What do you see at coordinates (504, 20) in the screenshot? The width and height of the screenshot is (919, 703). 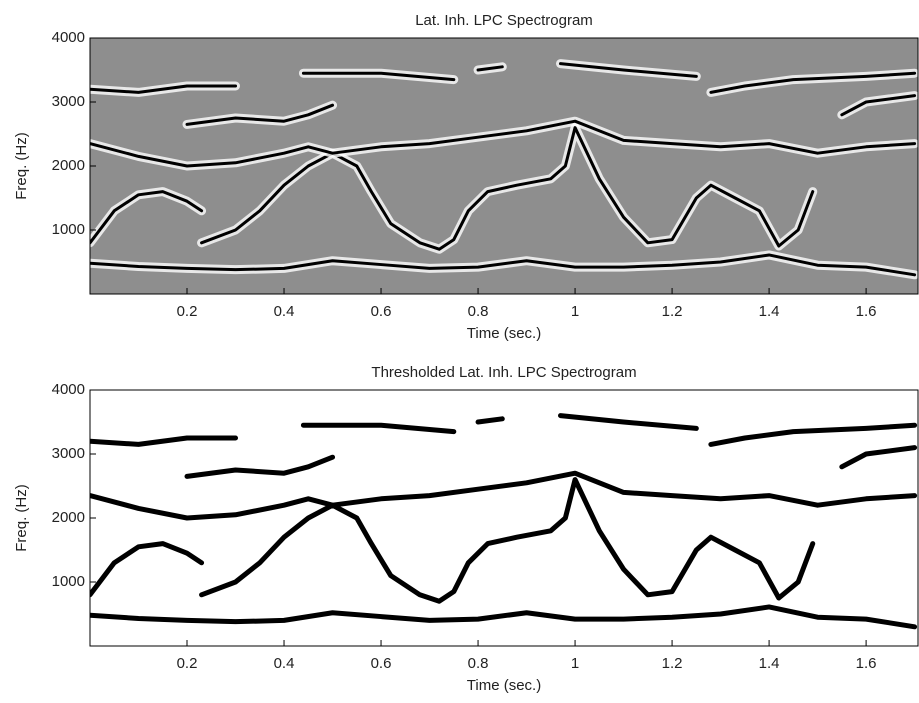 I see `chart-title: Lat. Inh. LPC Spectrogram` at bounding box center [504, 20].